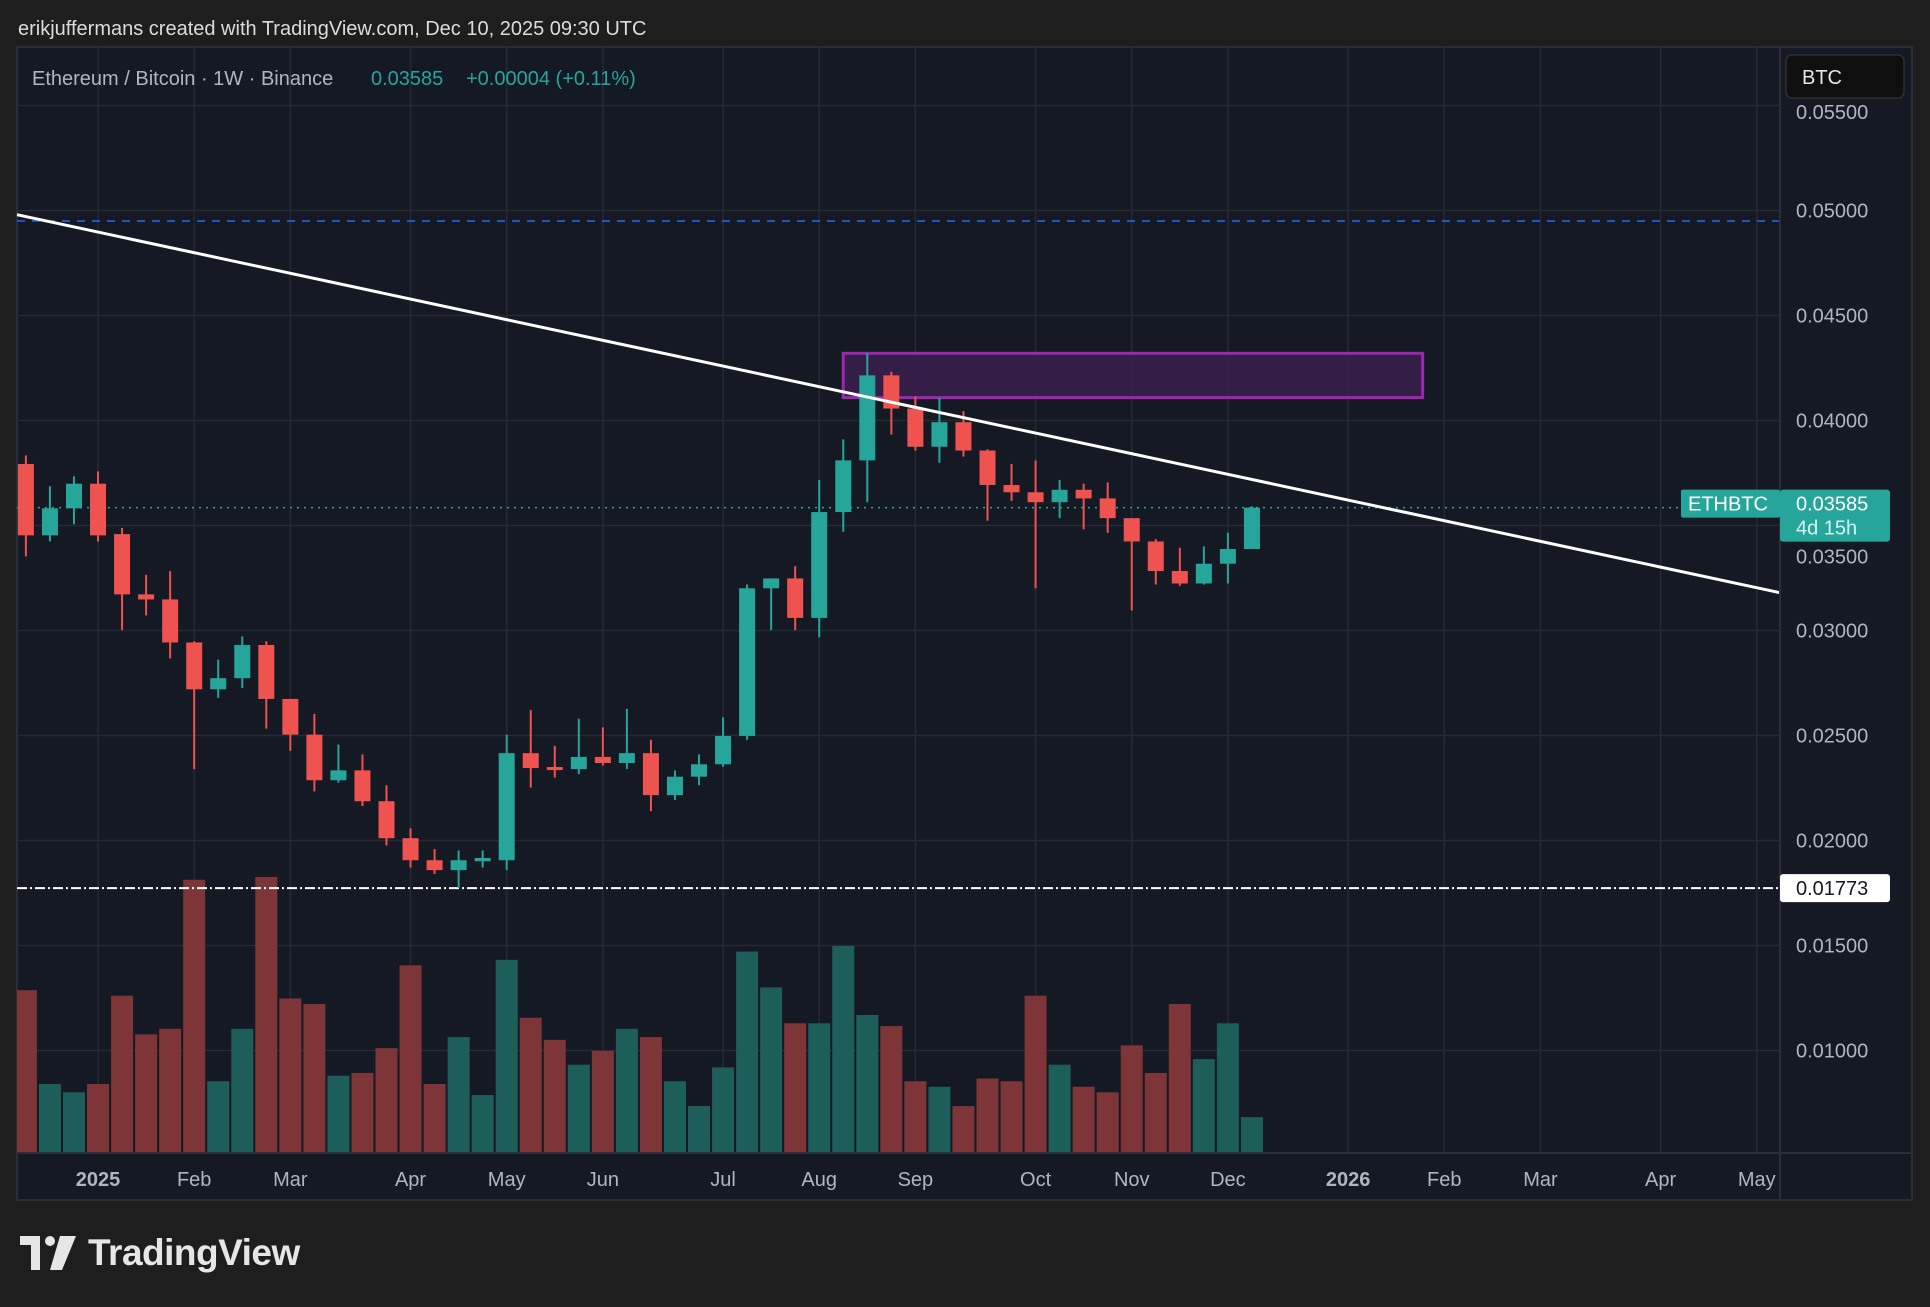 The width and height of the screenshot is (1930, 1307). Describe the element at coordinates (1832, 317) in the screenshot. I see `price-tick-label: 0.04500` at that location.